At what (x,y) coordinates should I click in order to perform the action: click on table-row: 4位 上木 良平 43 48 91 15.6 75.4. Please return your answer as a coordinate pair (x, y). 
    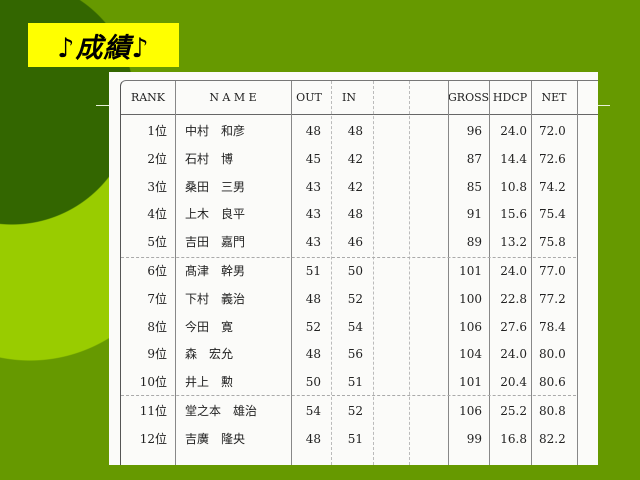
    Looking at the image, I should click on (359, 214).